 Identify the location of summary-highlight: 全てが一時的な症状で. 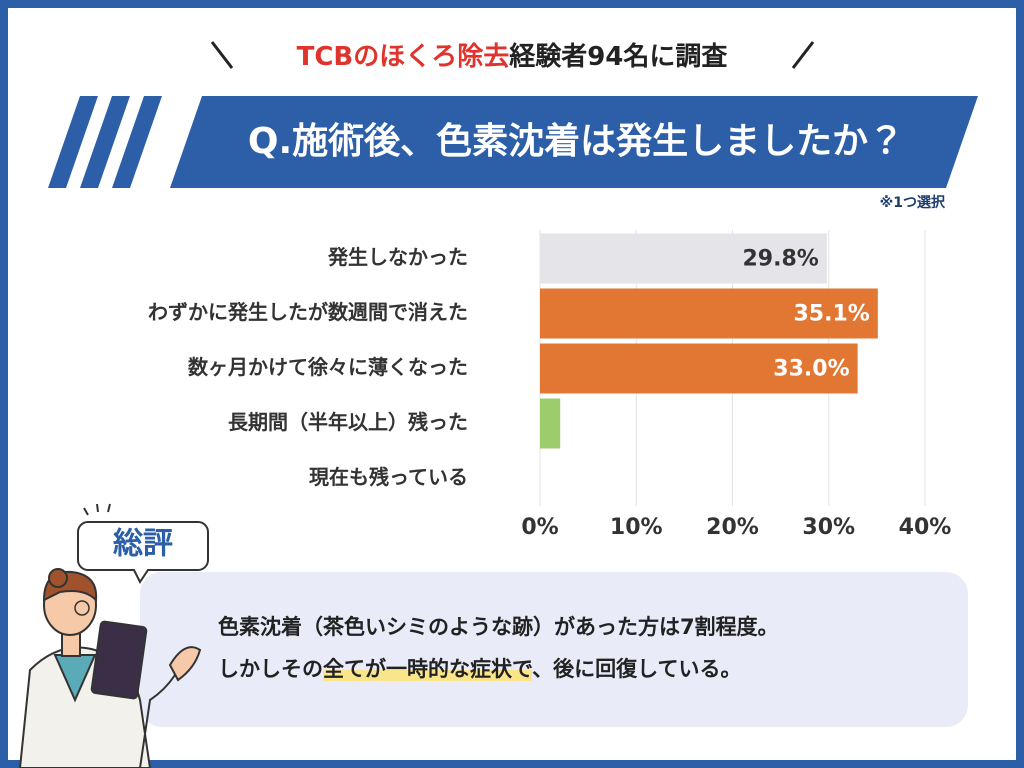
(428, 669).